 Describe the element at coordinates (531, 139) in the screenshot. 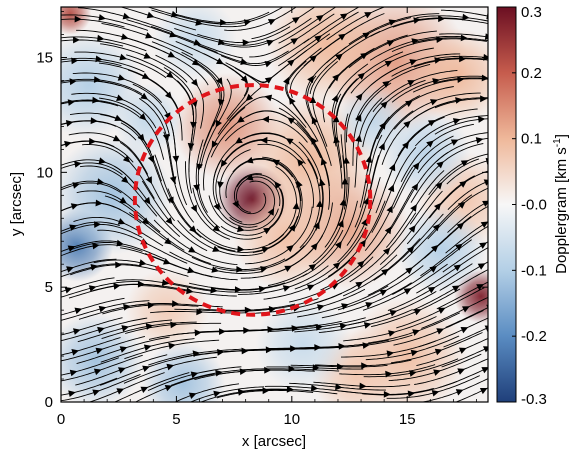

I see `colorbar-tick-label: 0.1` at that location.